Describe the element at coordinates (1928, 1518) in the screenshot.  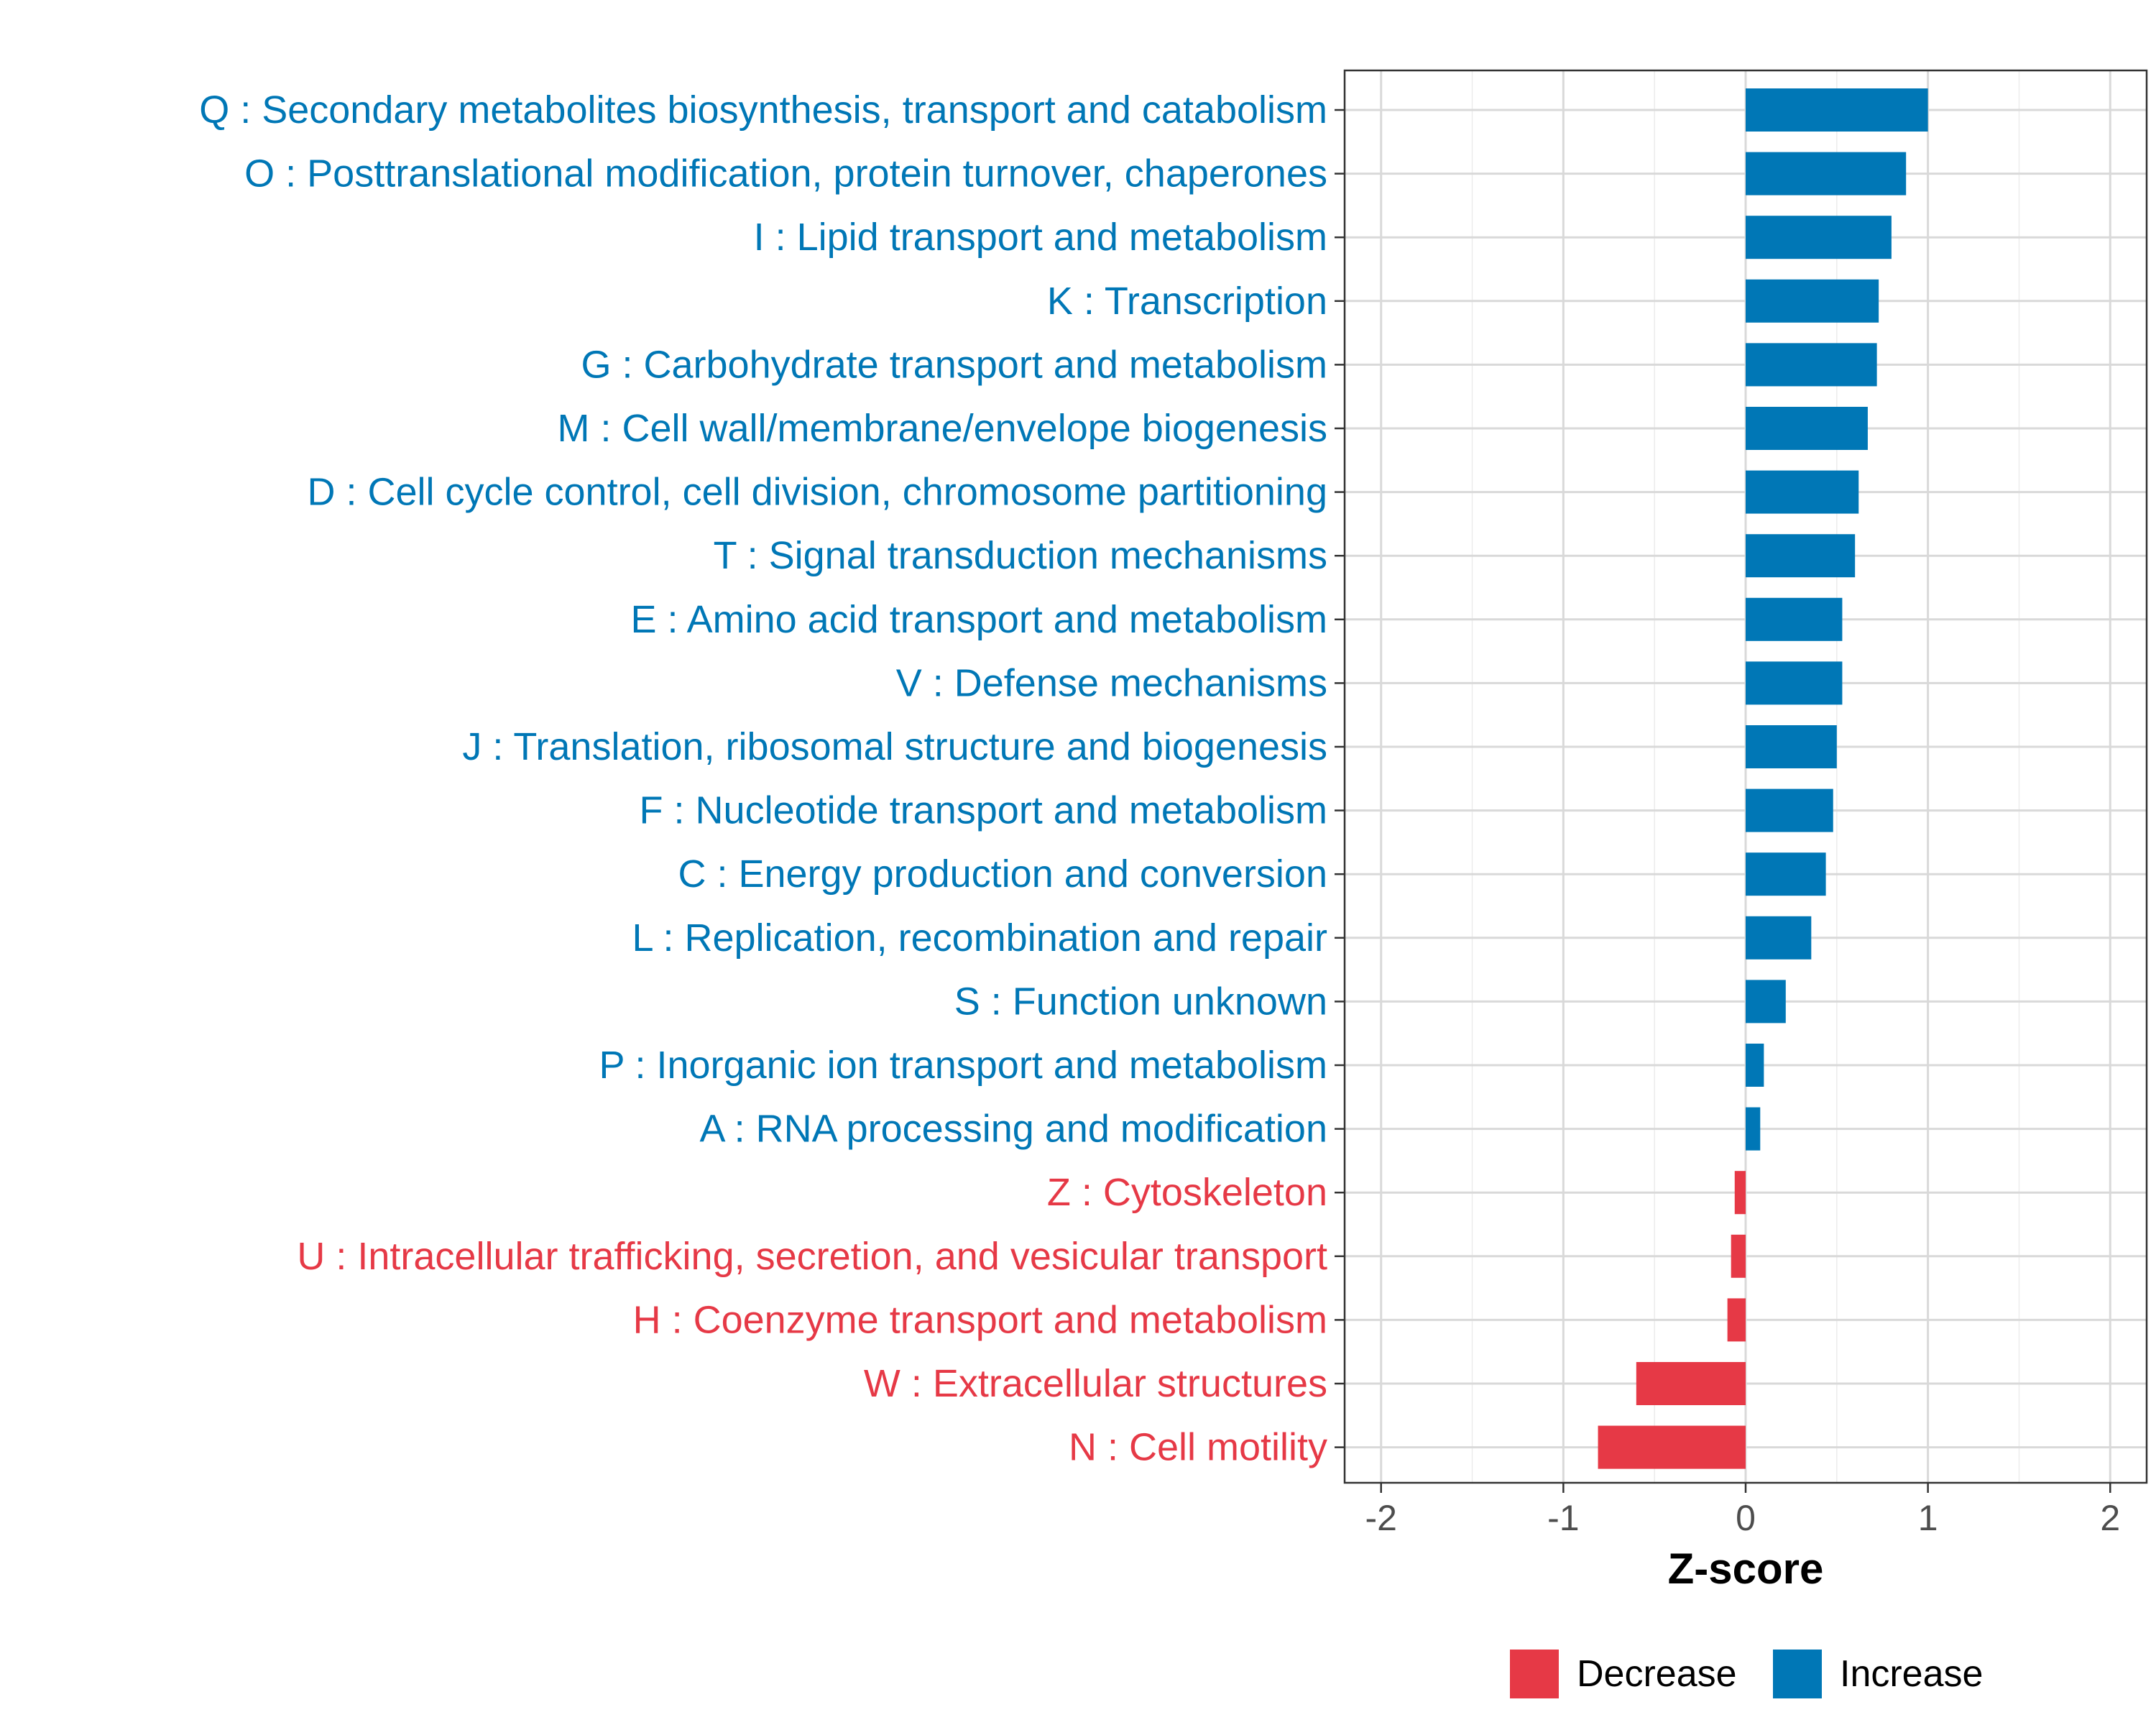
I see `x-tick-label: 1` at that location.